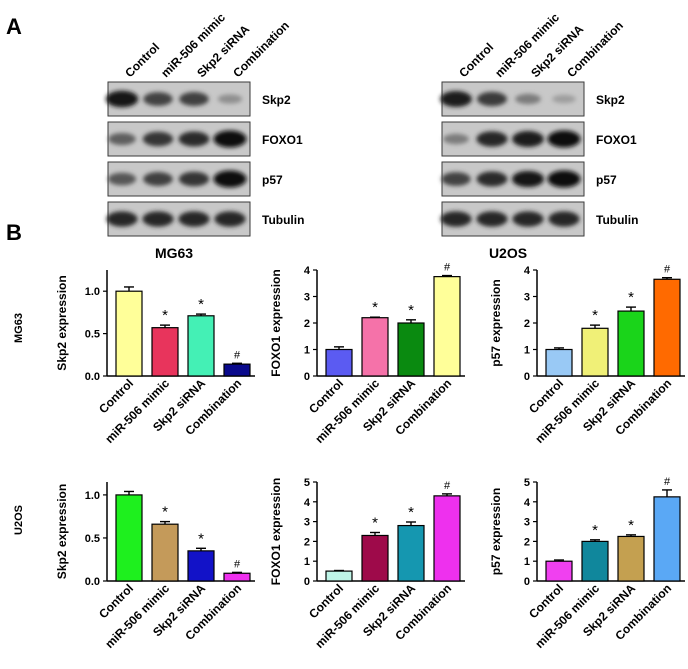 Image resolution: width=688 pixels, height=669 pixels. Describe the element at coordinates (14, 232) in the screenshot. I see `panel-label-b: B` at that location.